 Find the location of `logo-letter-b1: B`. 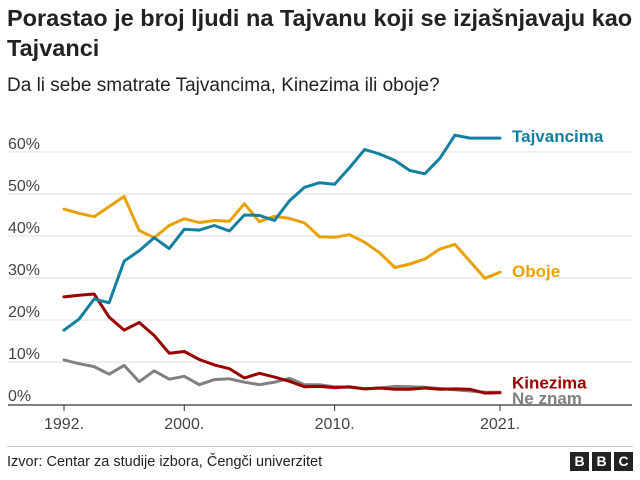

logo-letter-b1: B is located at coordinates (579, 461).